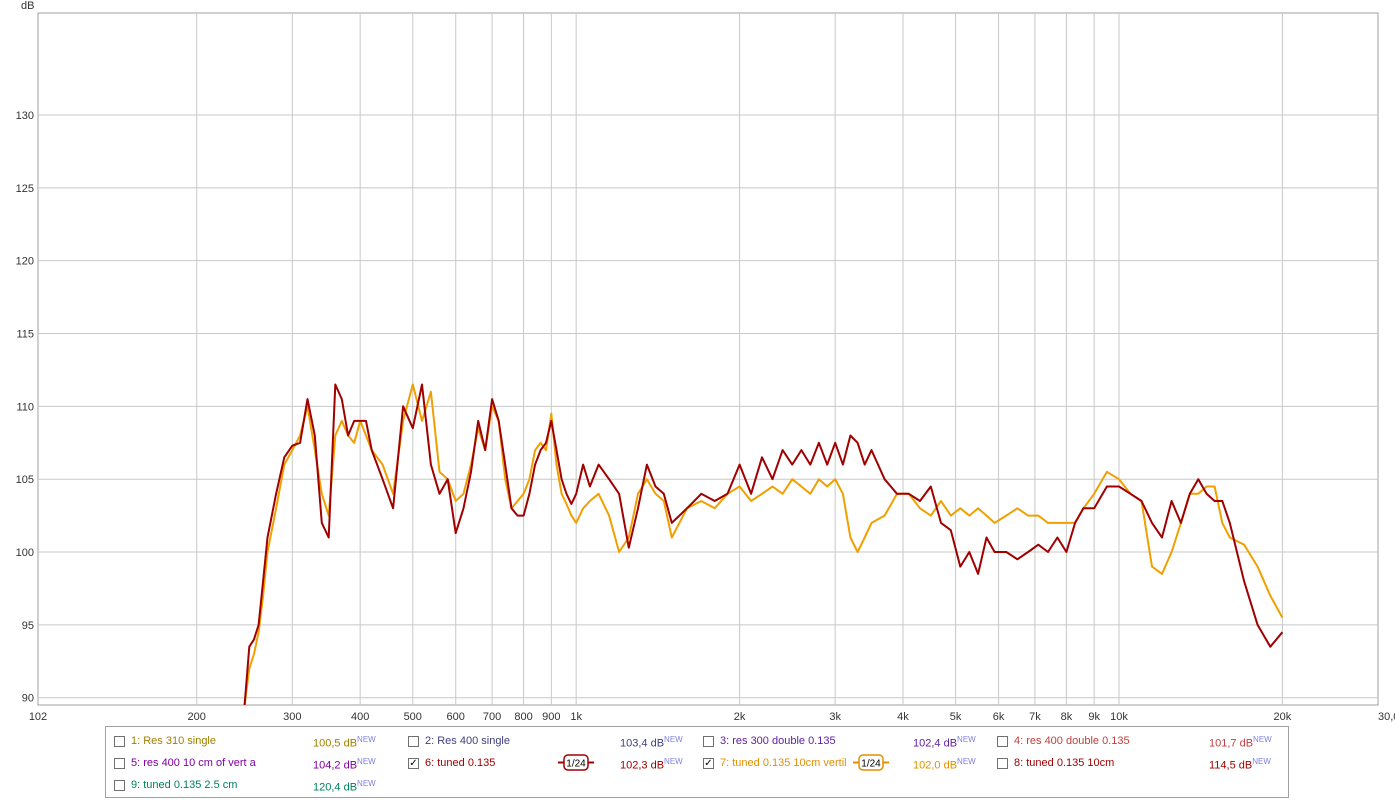  Describe the element at coordinates (467, 741) in the screenshot. I see `legend-label: 2: Res 400 single` at that location.